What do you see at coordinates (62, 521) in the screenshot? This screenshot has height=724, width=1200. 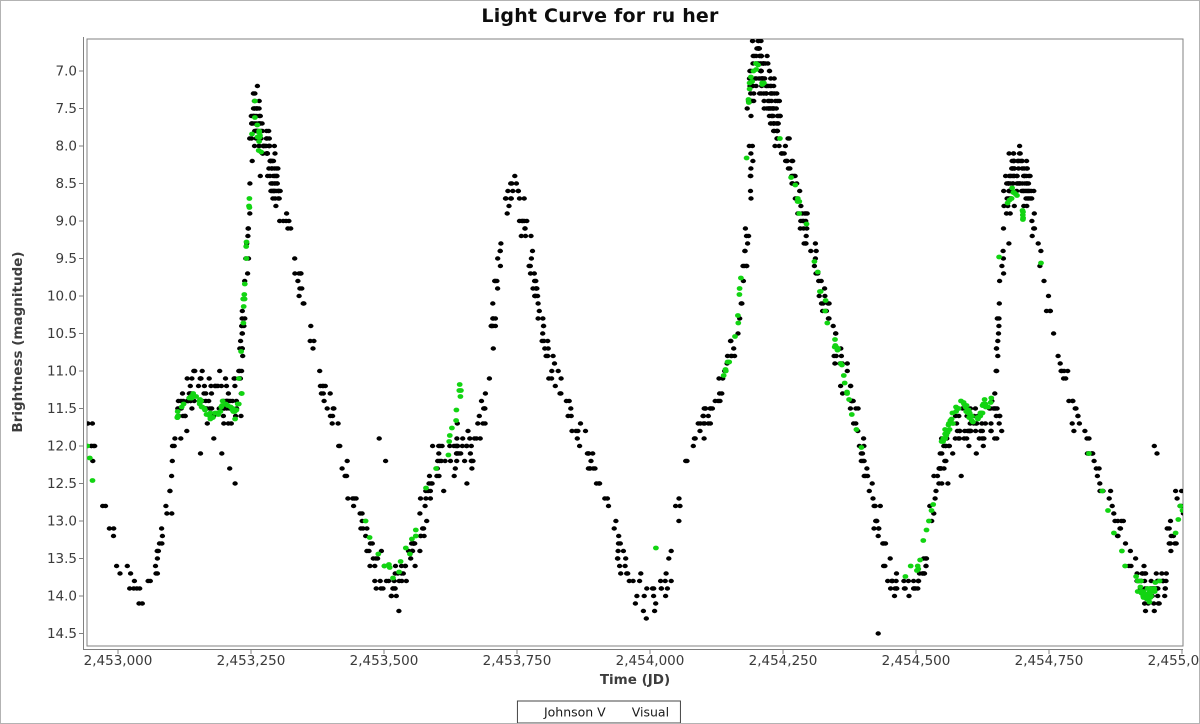 I see `y-tick-label: 13.0` at bounding box center [62, 521].